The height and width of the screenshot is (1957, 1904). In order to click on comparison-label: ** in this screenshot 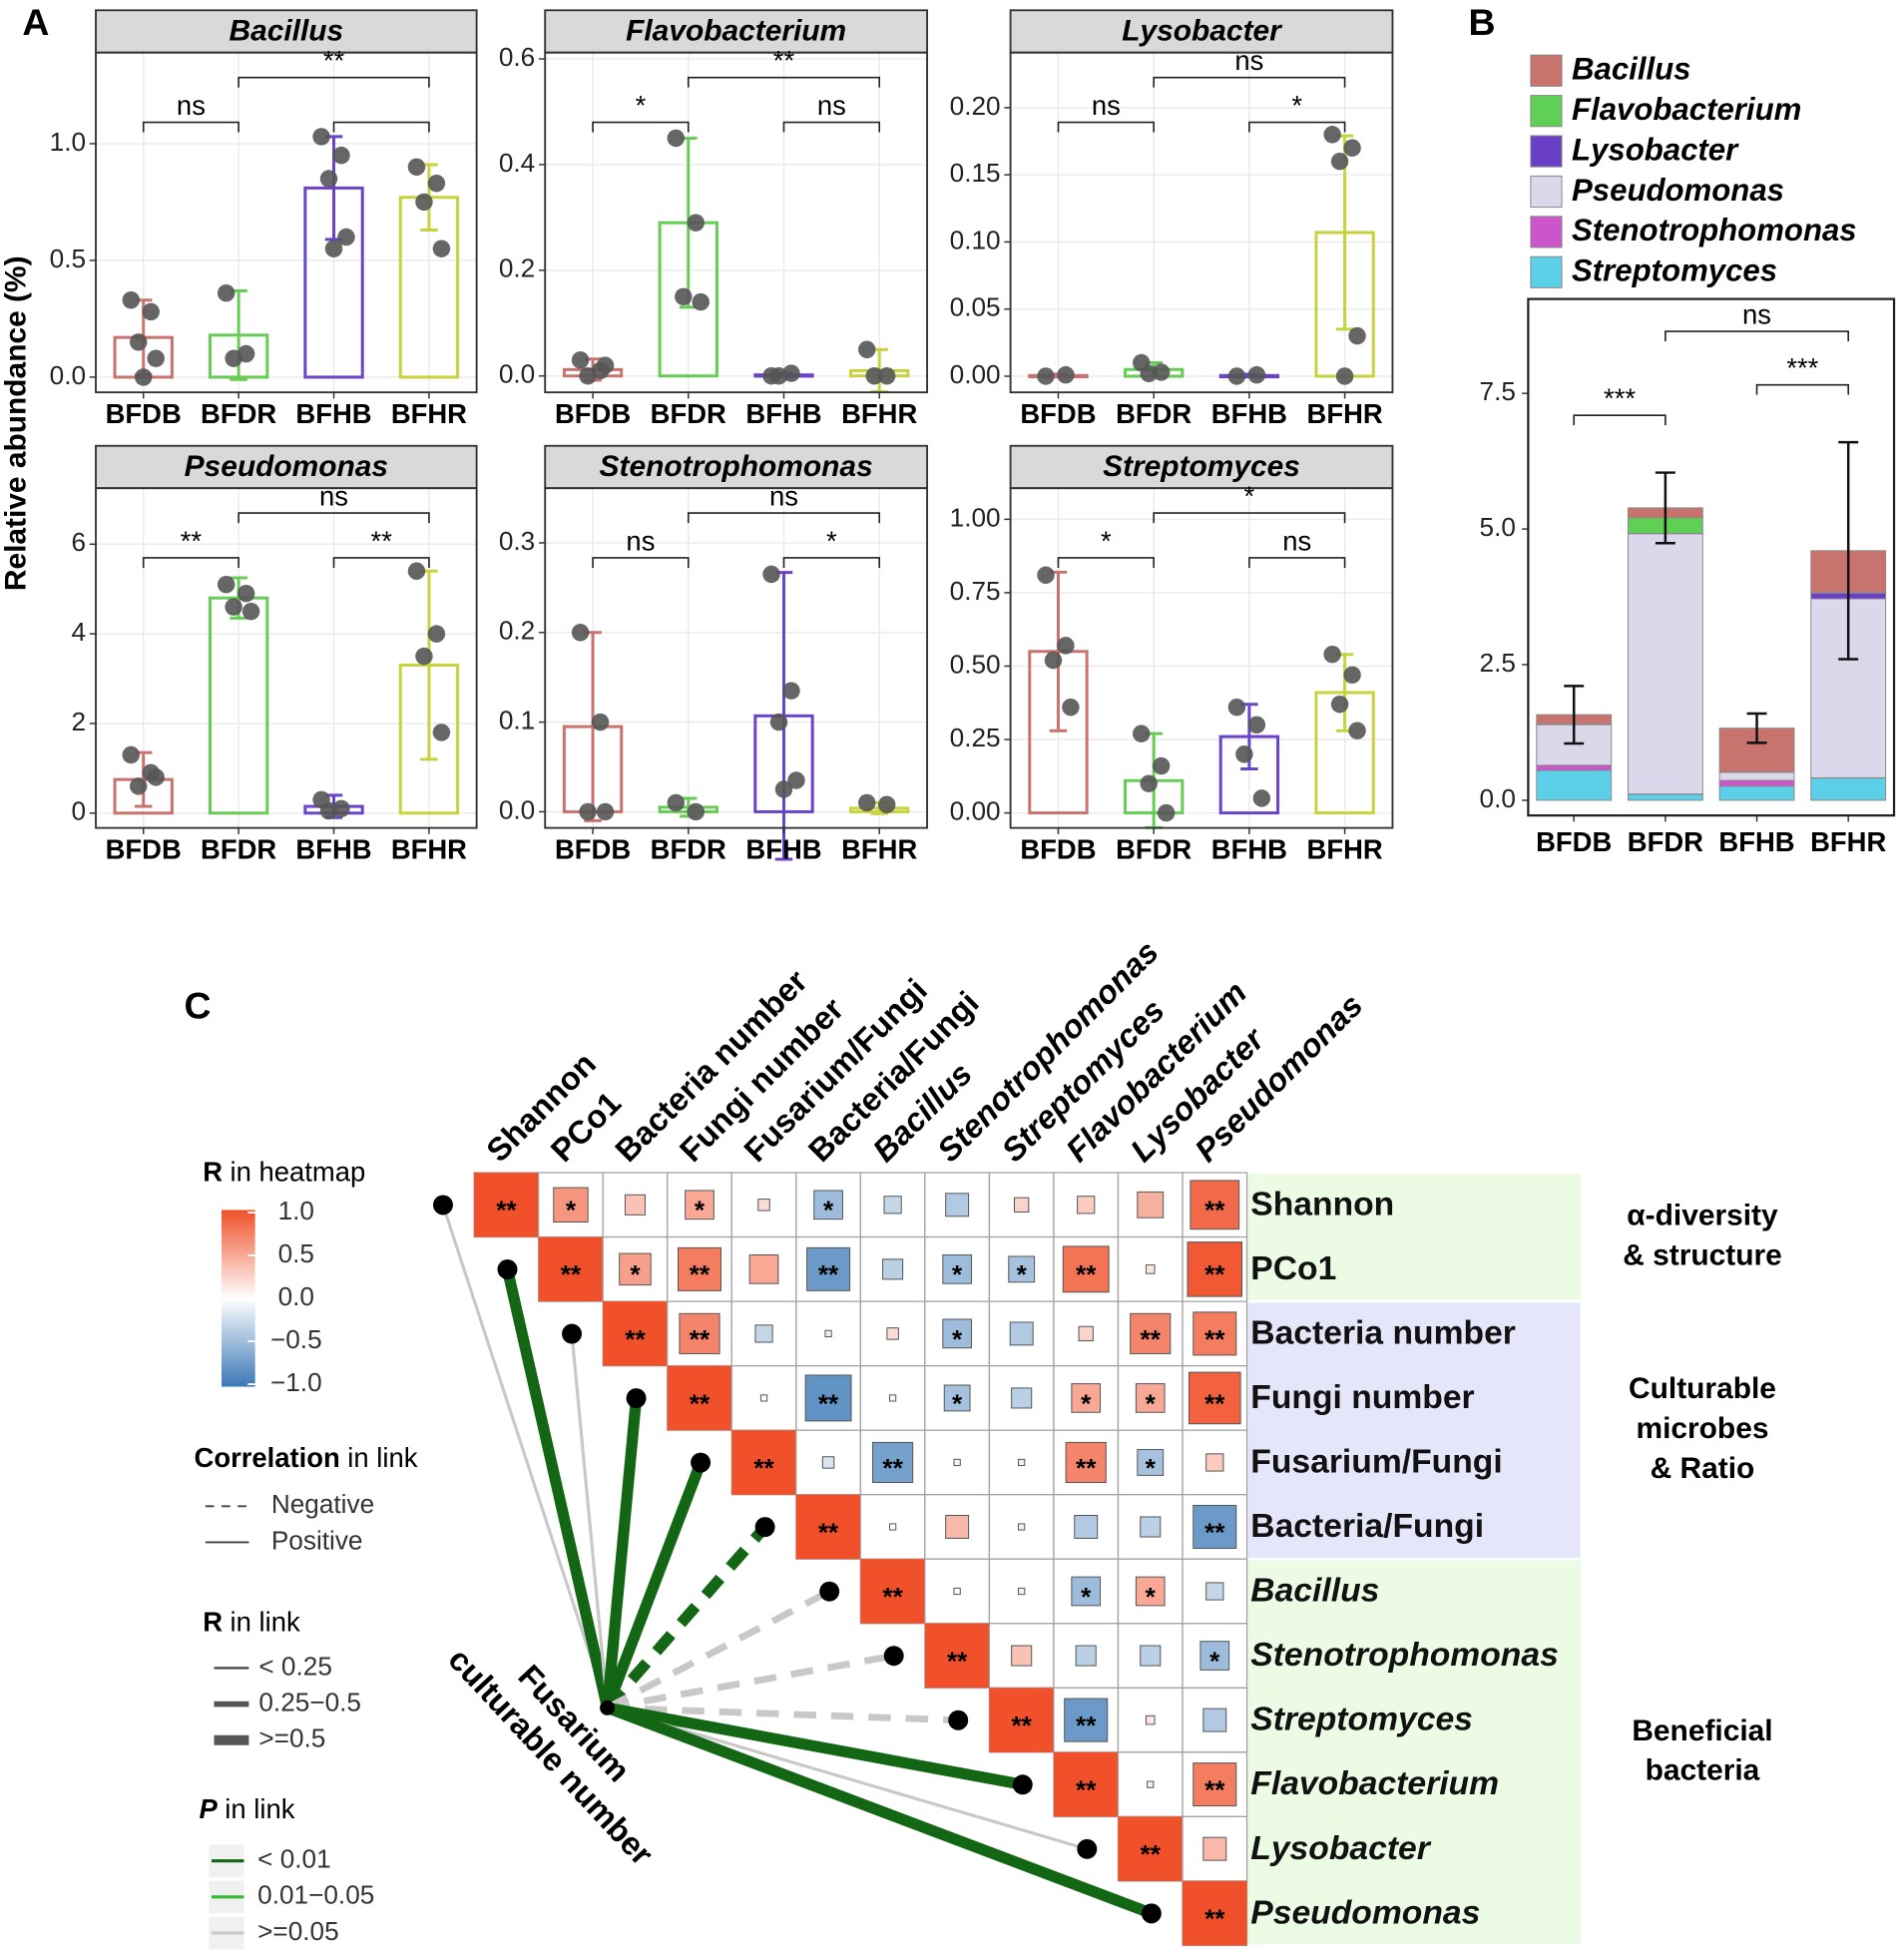, I will do `click(192, 541)`.